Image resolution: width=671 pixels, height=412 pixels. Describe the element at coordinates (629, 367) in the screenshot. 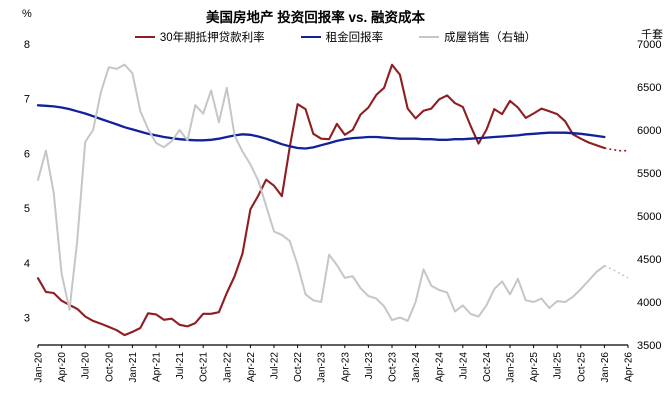

I see `svg-text: Apr-26` at that location.